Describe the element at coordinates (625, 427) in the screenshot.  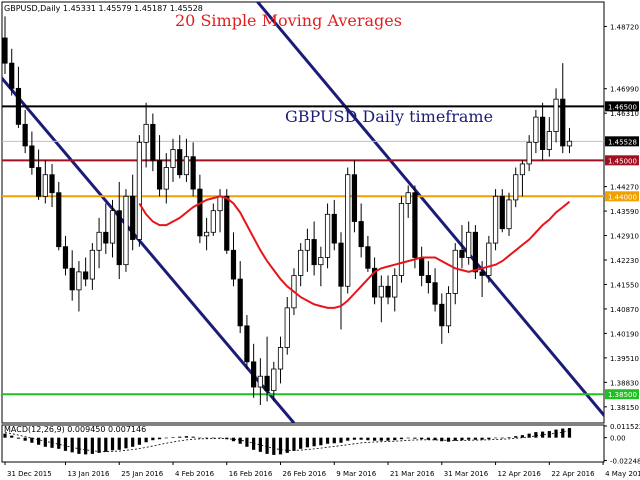
I see `macd-tick-label: 0.011522` at that location.